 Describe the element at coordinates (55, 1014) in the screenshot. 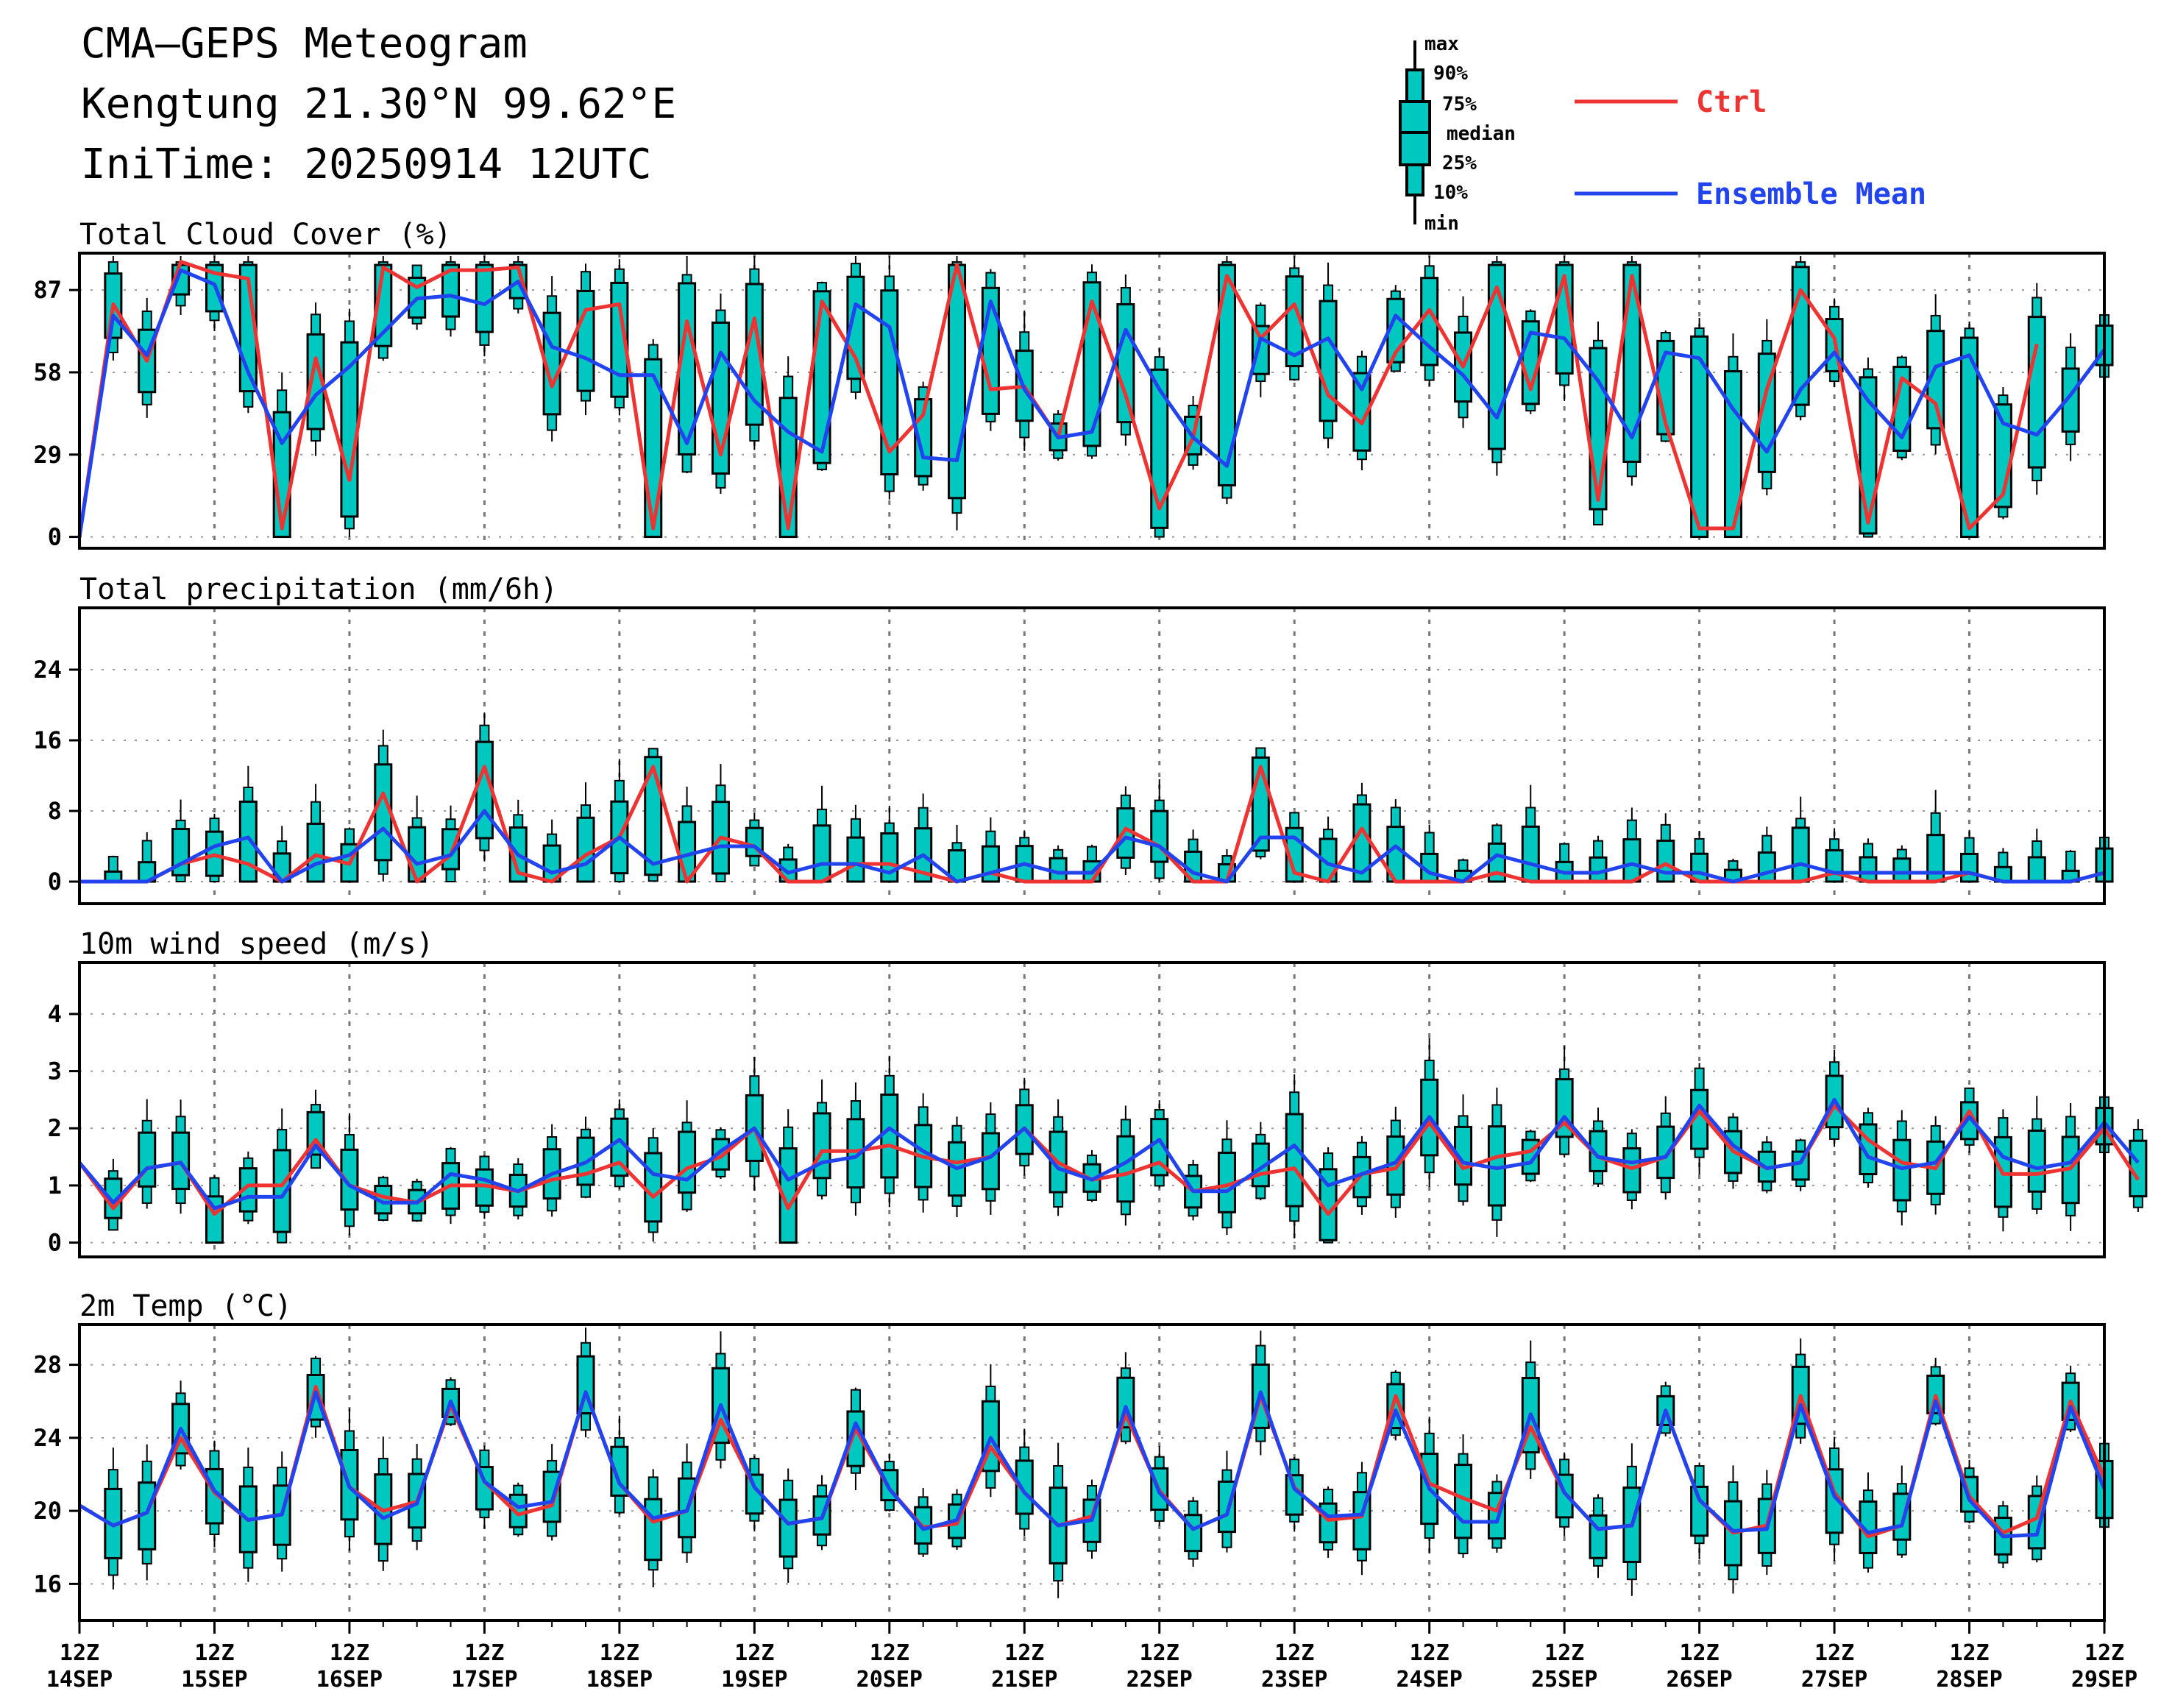

I see `y-tick-label: 4` at that location.